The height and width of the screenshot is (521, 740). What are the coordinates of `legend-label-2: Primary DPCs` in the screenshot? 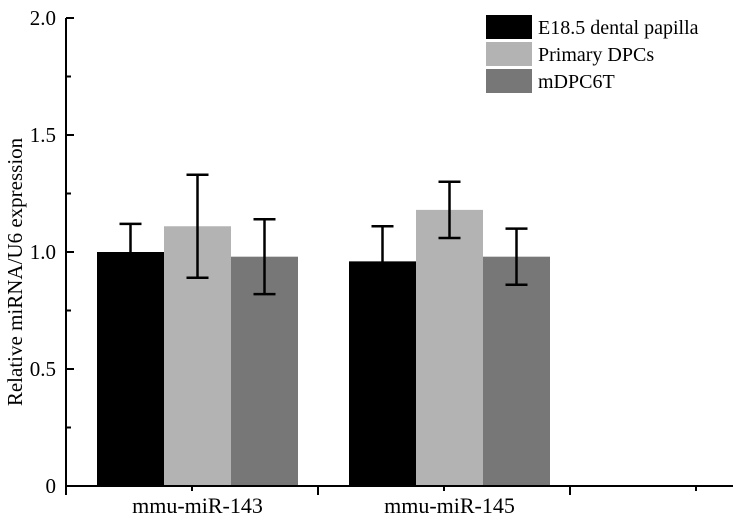 It's located at (596, 55).